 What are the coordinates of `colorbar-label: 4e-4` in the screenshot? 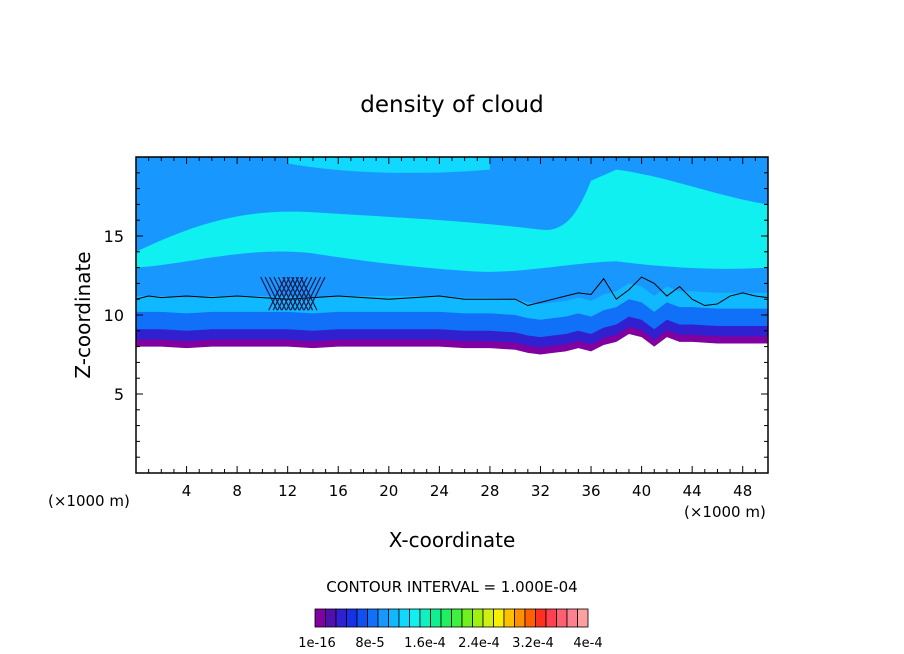 It's located at (587, 643).